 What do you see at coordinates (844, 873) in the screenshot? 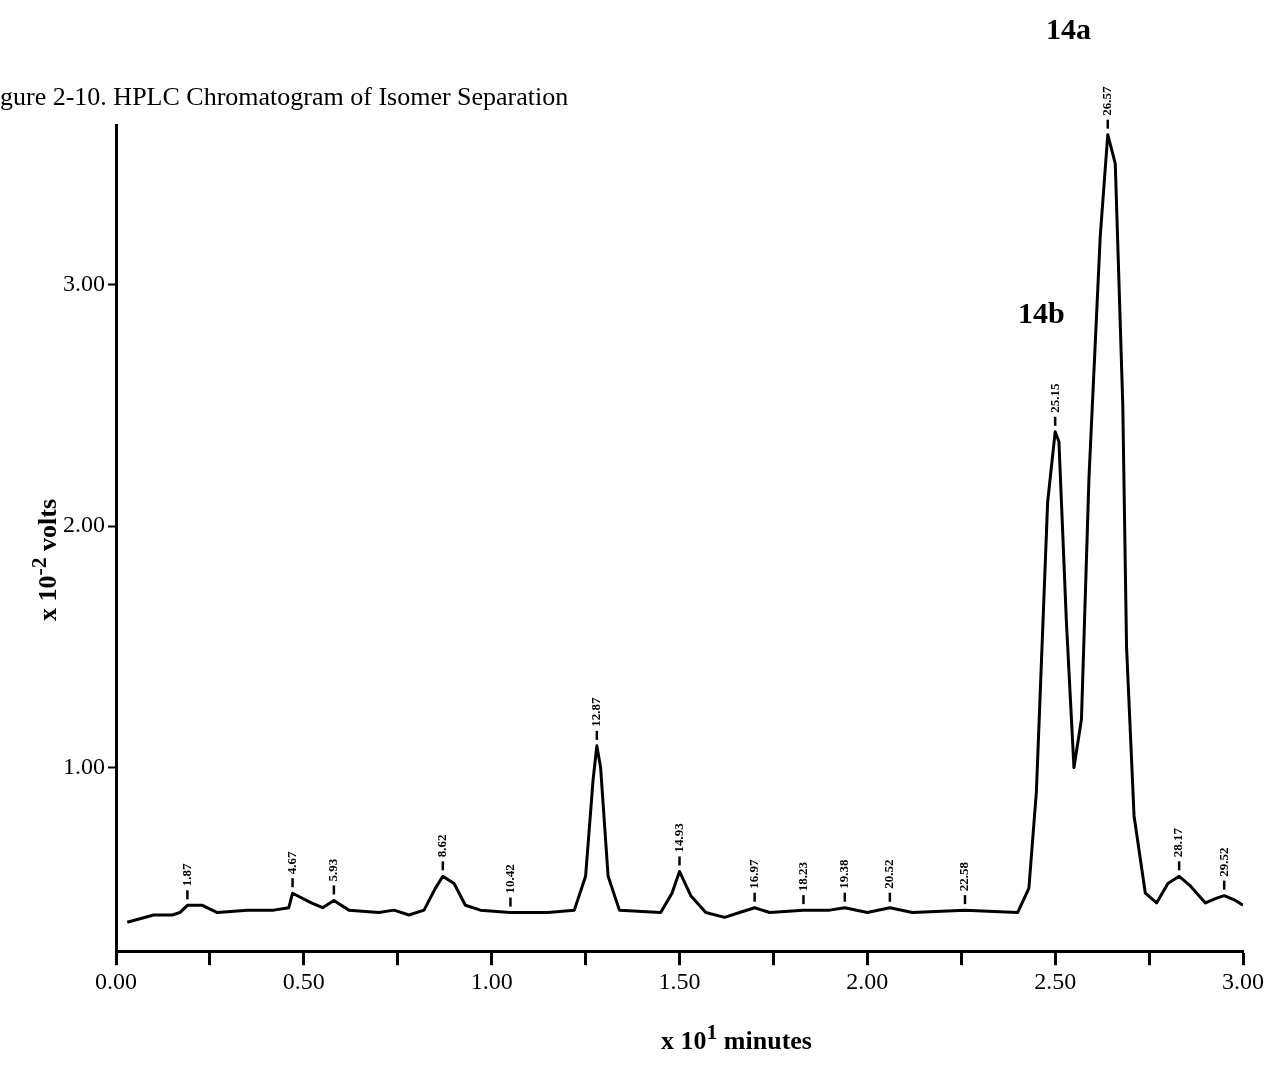
I see `annotation: 19.38` at bounding box center [844, 873].